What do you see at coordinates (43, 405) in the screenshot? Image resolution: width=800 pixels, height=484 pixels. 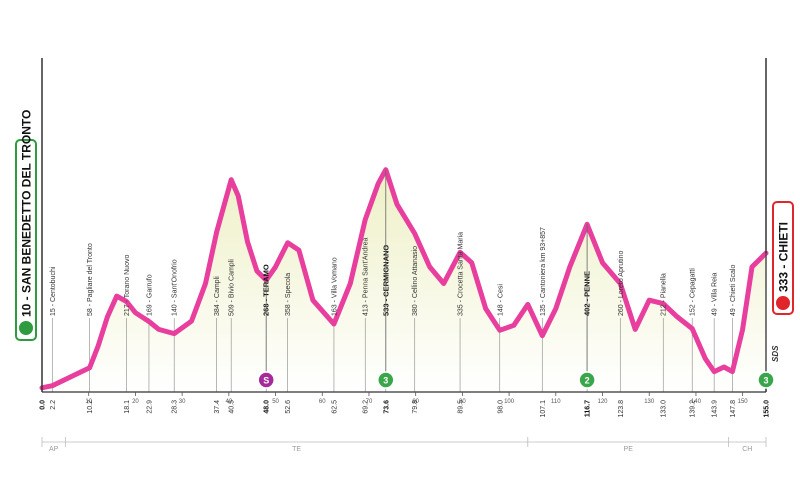 I see `km-label: 0.0` at bounding box center [43, 405].